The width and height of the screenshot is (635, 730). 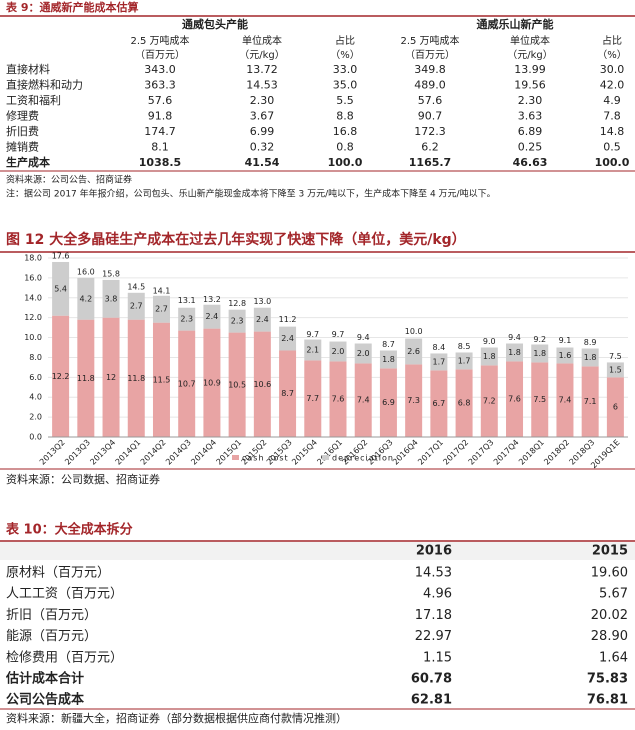 I want to click on cell: 62.81, so click(x=431, y=700).